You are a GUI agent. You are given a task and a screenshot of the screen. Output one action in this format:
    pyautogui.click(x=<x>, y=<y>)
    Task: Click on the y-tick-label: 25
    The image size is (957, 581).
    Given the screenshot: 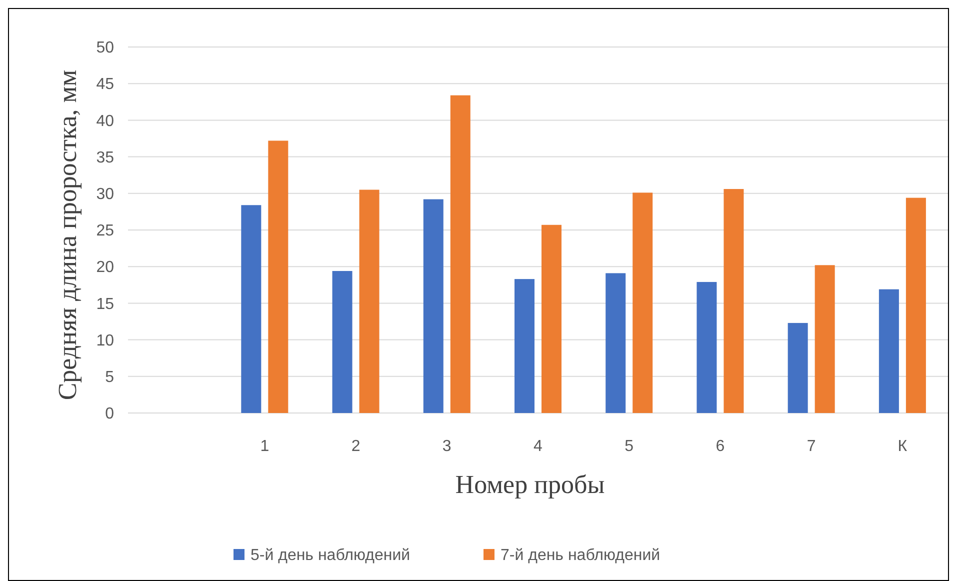 What is the action you would take?
    pyautogui.click(x=105, y=231)
    